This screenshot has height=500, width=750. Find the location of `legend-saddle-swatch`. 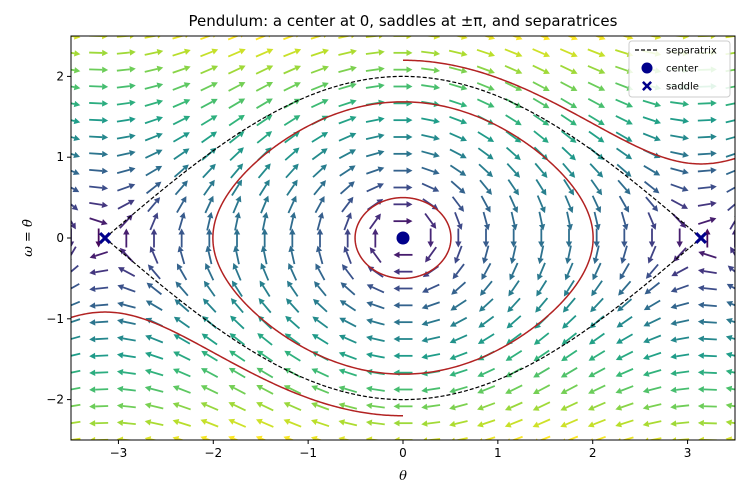

legend-saddle-swatch is located at coordinates (647, 86).